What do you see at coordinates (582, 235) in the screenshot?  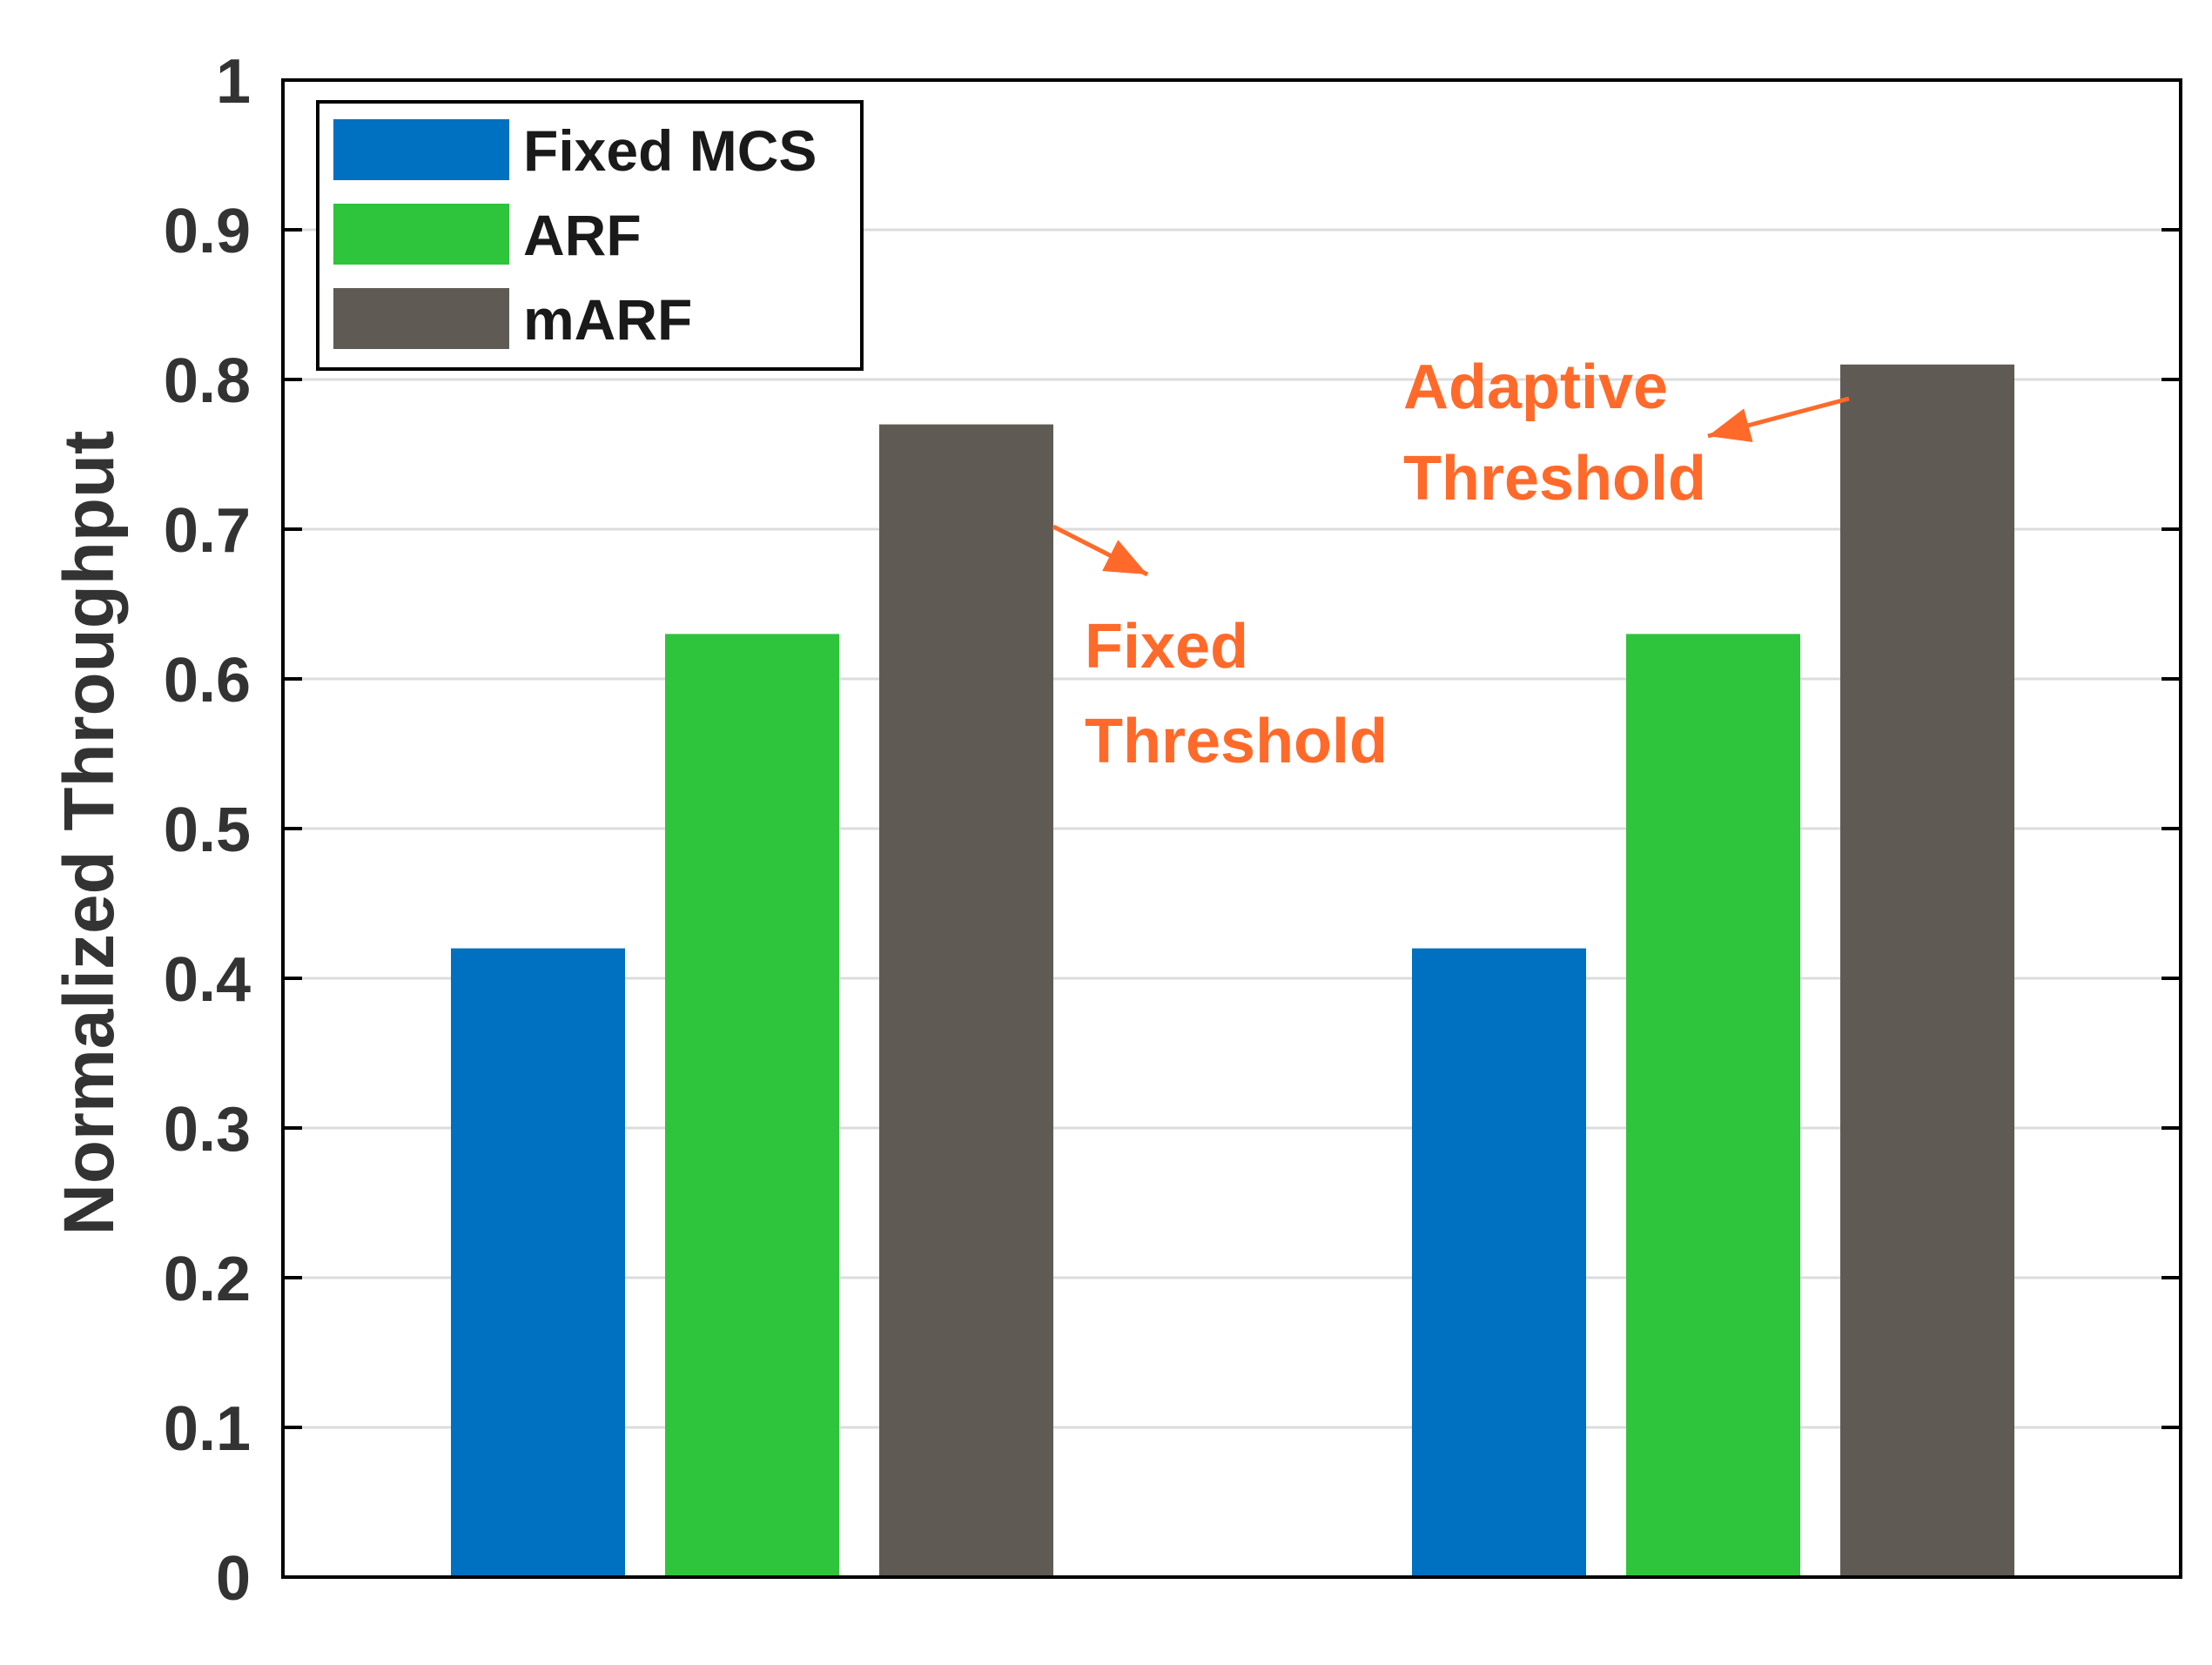 I see `legend-label: ARF` at bounding box center [582, 235].